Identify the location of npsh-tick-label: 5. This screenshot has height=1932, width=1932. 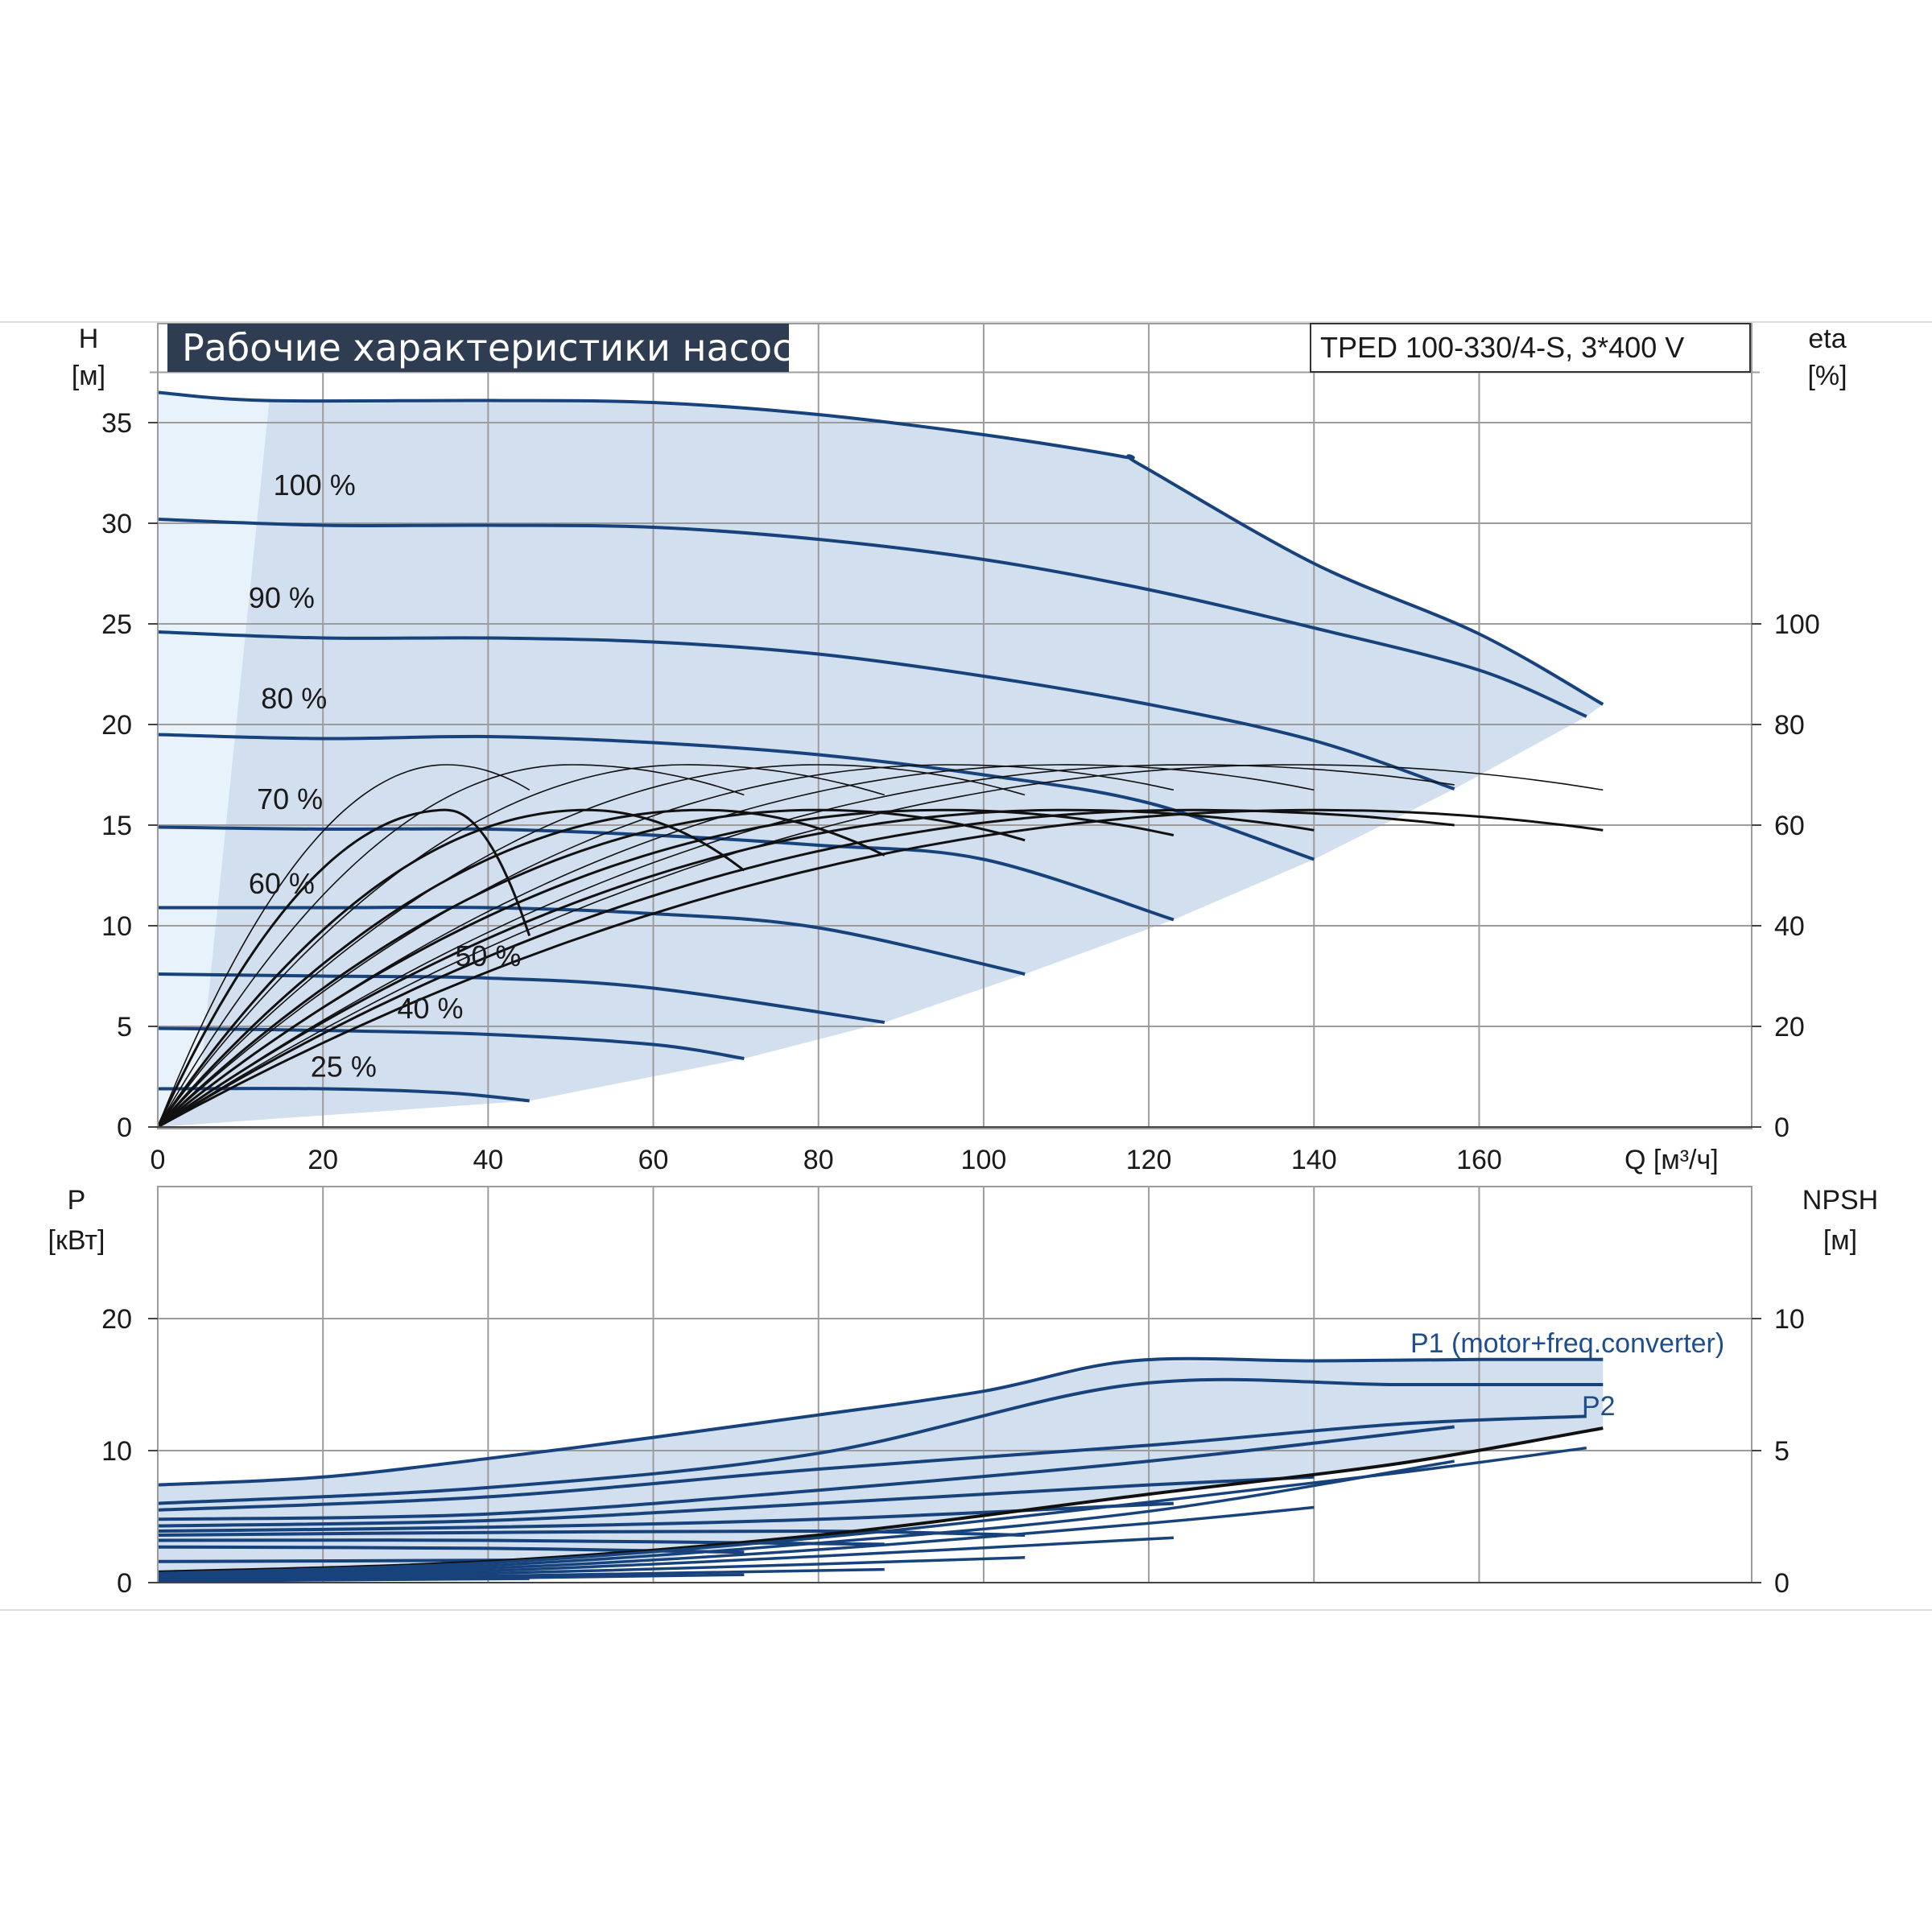
(1782, 1451).